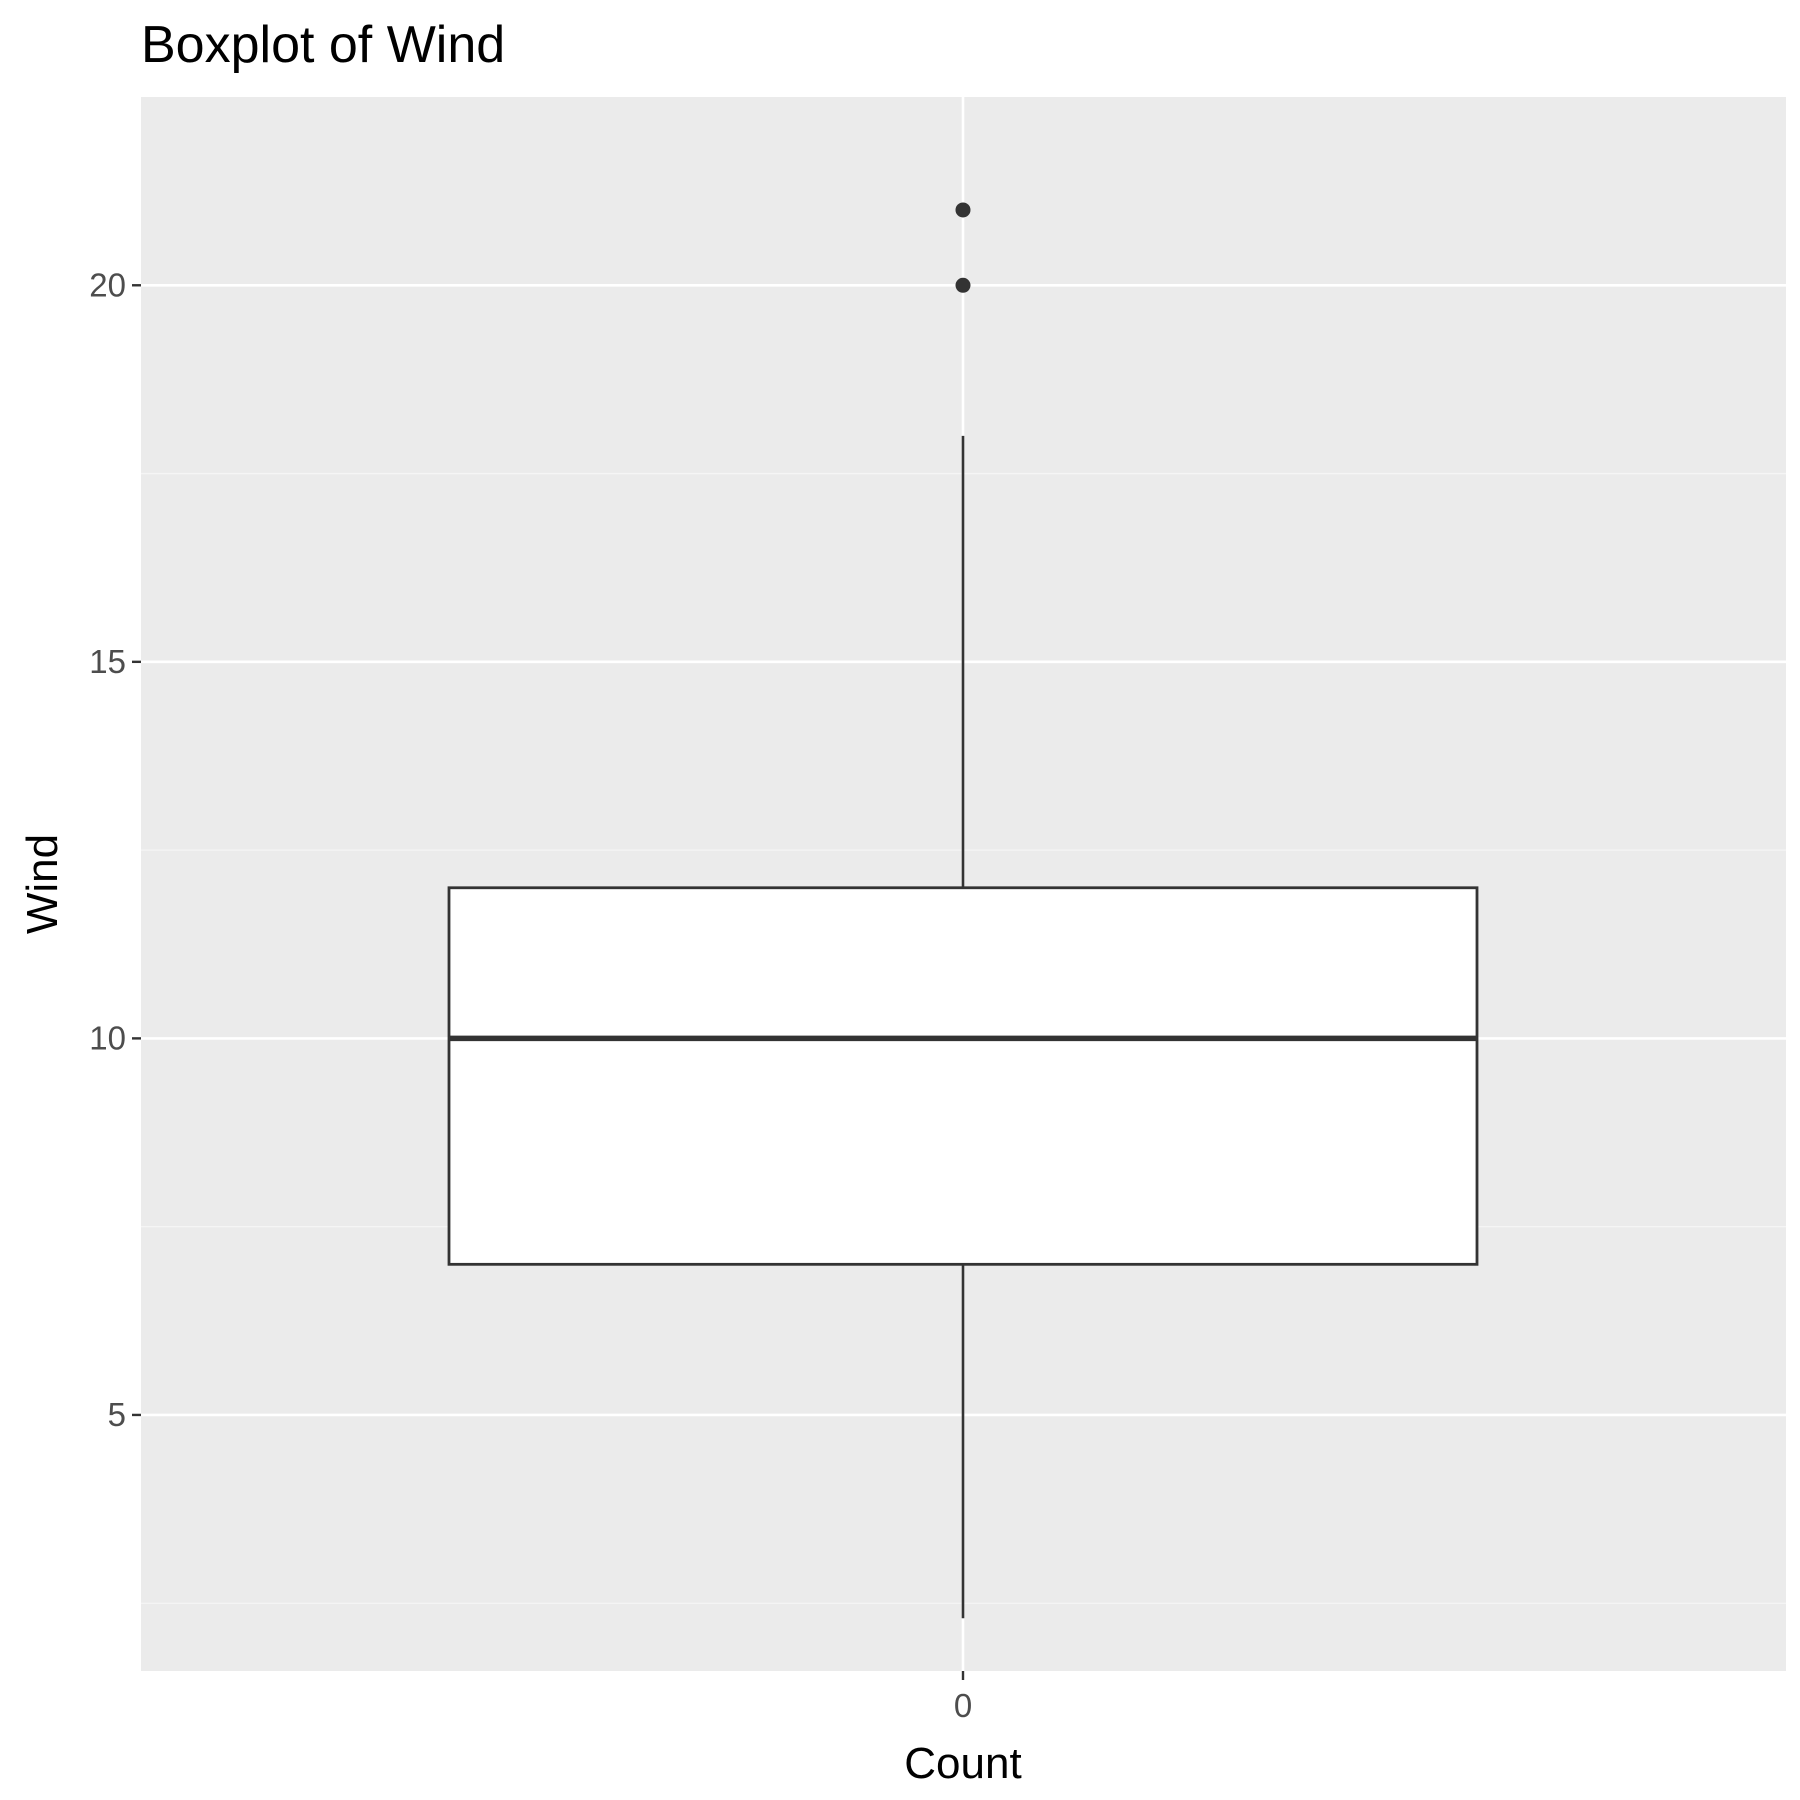 The width and height of the screenshot is (1800, 1800). Describe the element at coordinates (107, 661) in the screenshot. I see `y-tick-label: 15` at that location.